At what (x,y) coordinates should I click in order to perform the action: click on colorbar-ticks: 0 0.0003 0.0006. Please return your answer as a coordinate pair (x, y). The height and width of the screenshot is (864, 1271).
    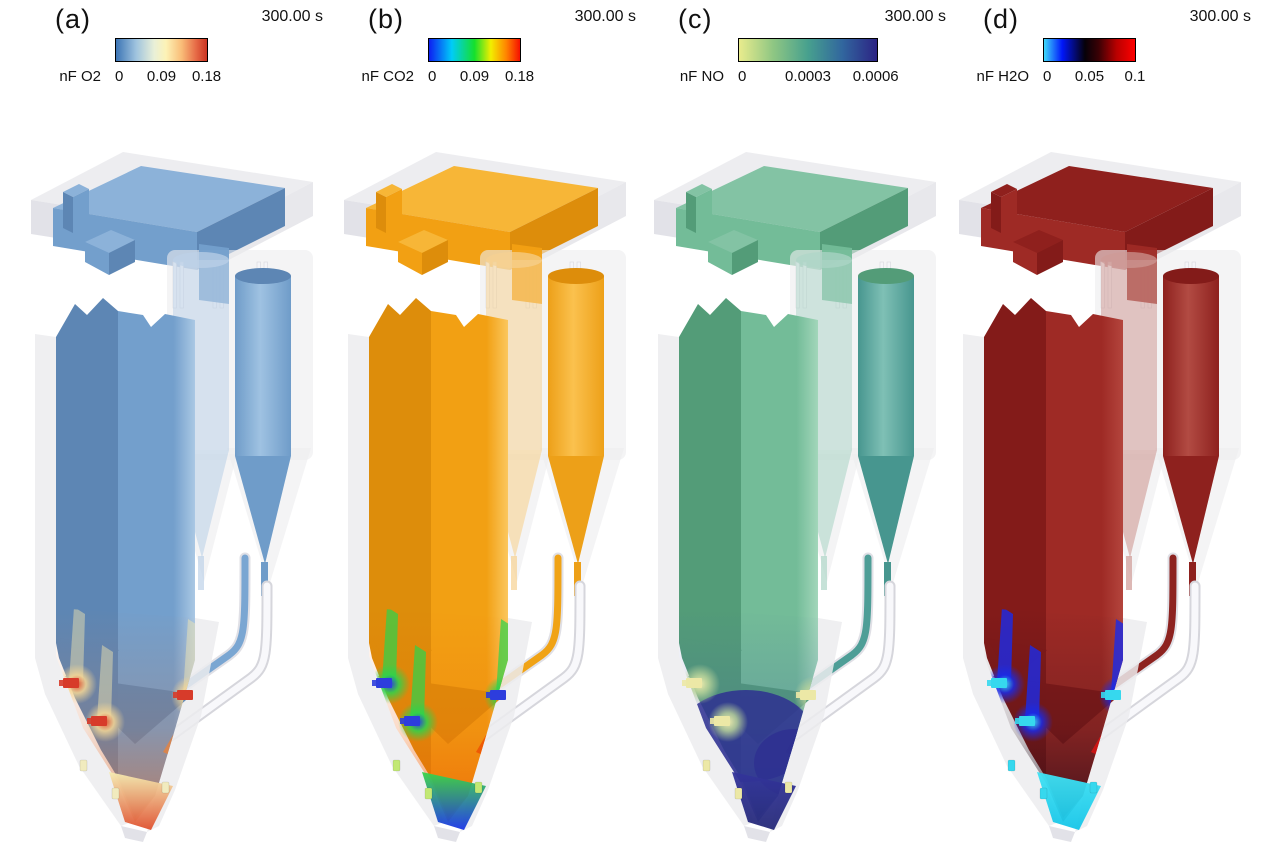
    Looking at the image, I should click on (818, 77).